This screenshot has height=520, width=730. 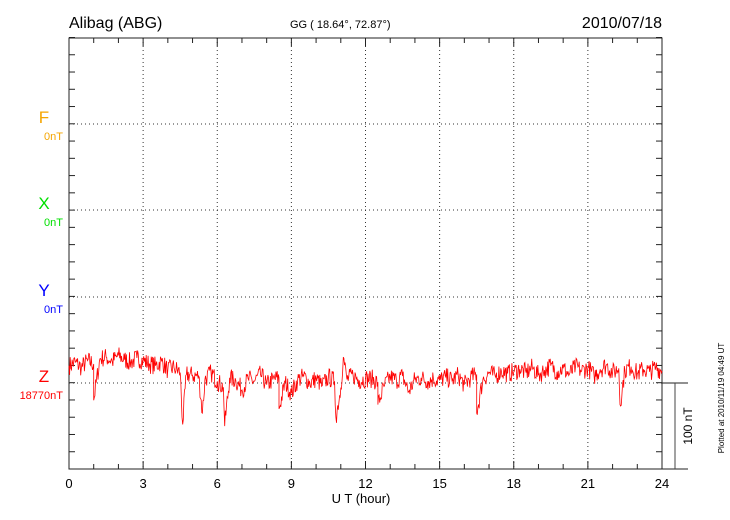 I want to click on plot-date: 2010/07/18, so click(x=622, y=23).